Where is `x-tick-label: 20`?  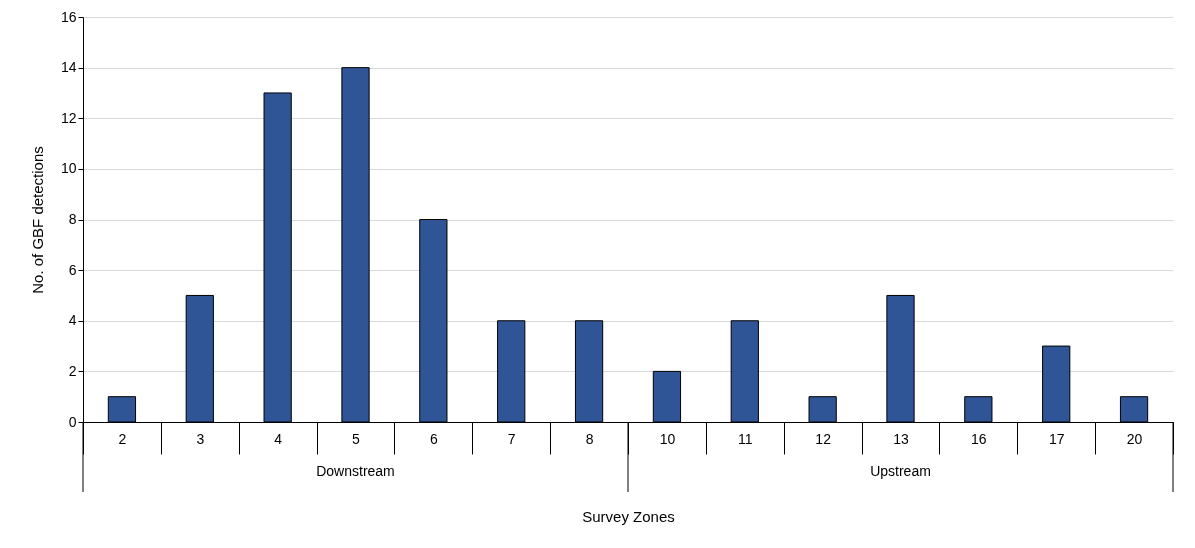 x-tick-label: 20 is located at coordinates (1134, 438).